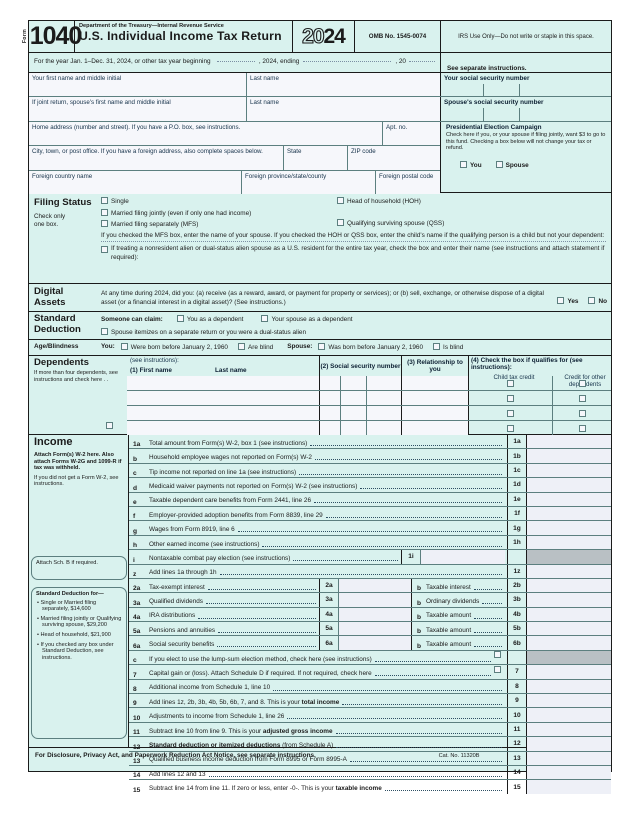 The image size is (640, 820). What do you see at coordinates (344, 84) in the screenshot?
I see `your-last-name-field: Last name` at bounding box center [344, 84].